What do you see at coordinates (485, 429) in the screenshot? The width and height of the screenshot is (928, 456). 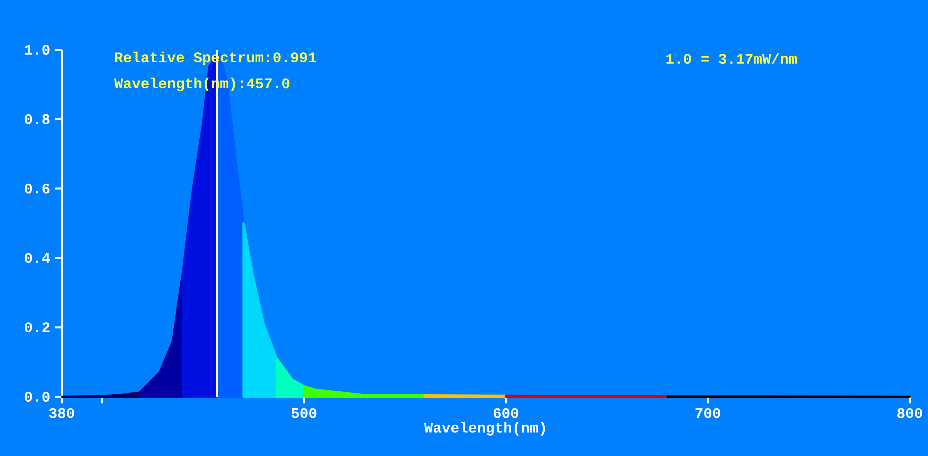 I see `x-axis-title: Wavelength(nm)` at bounding box center [485, 429].